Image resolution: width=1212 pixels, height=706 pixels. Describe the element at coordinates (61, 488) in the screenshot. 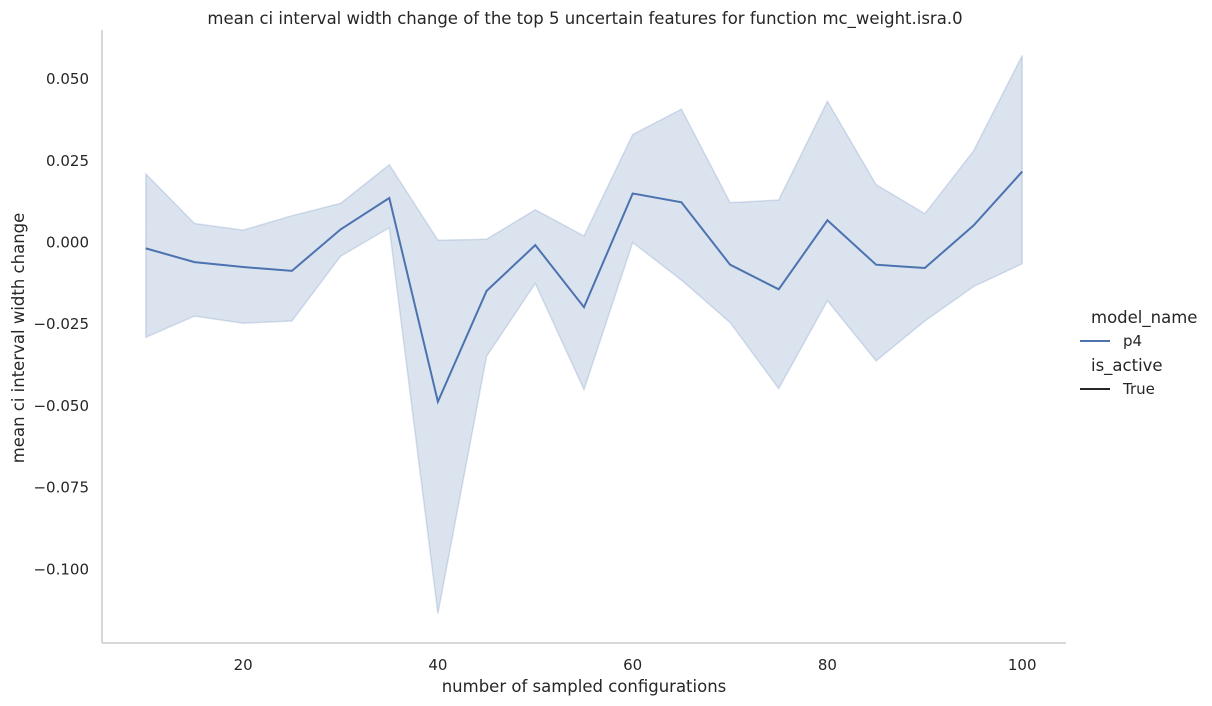

I see `y-tick-label: −0.075` at that location.